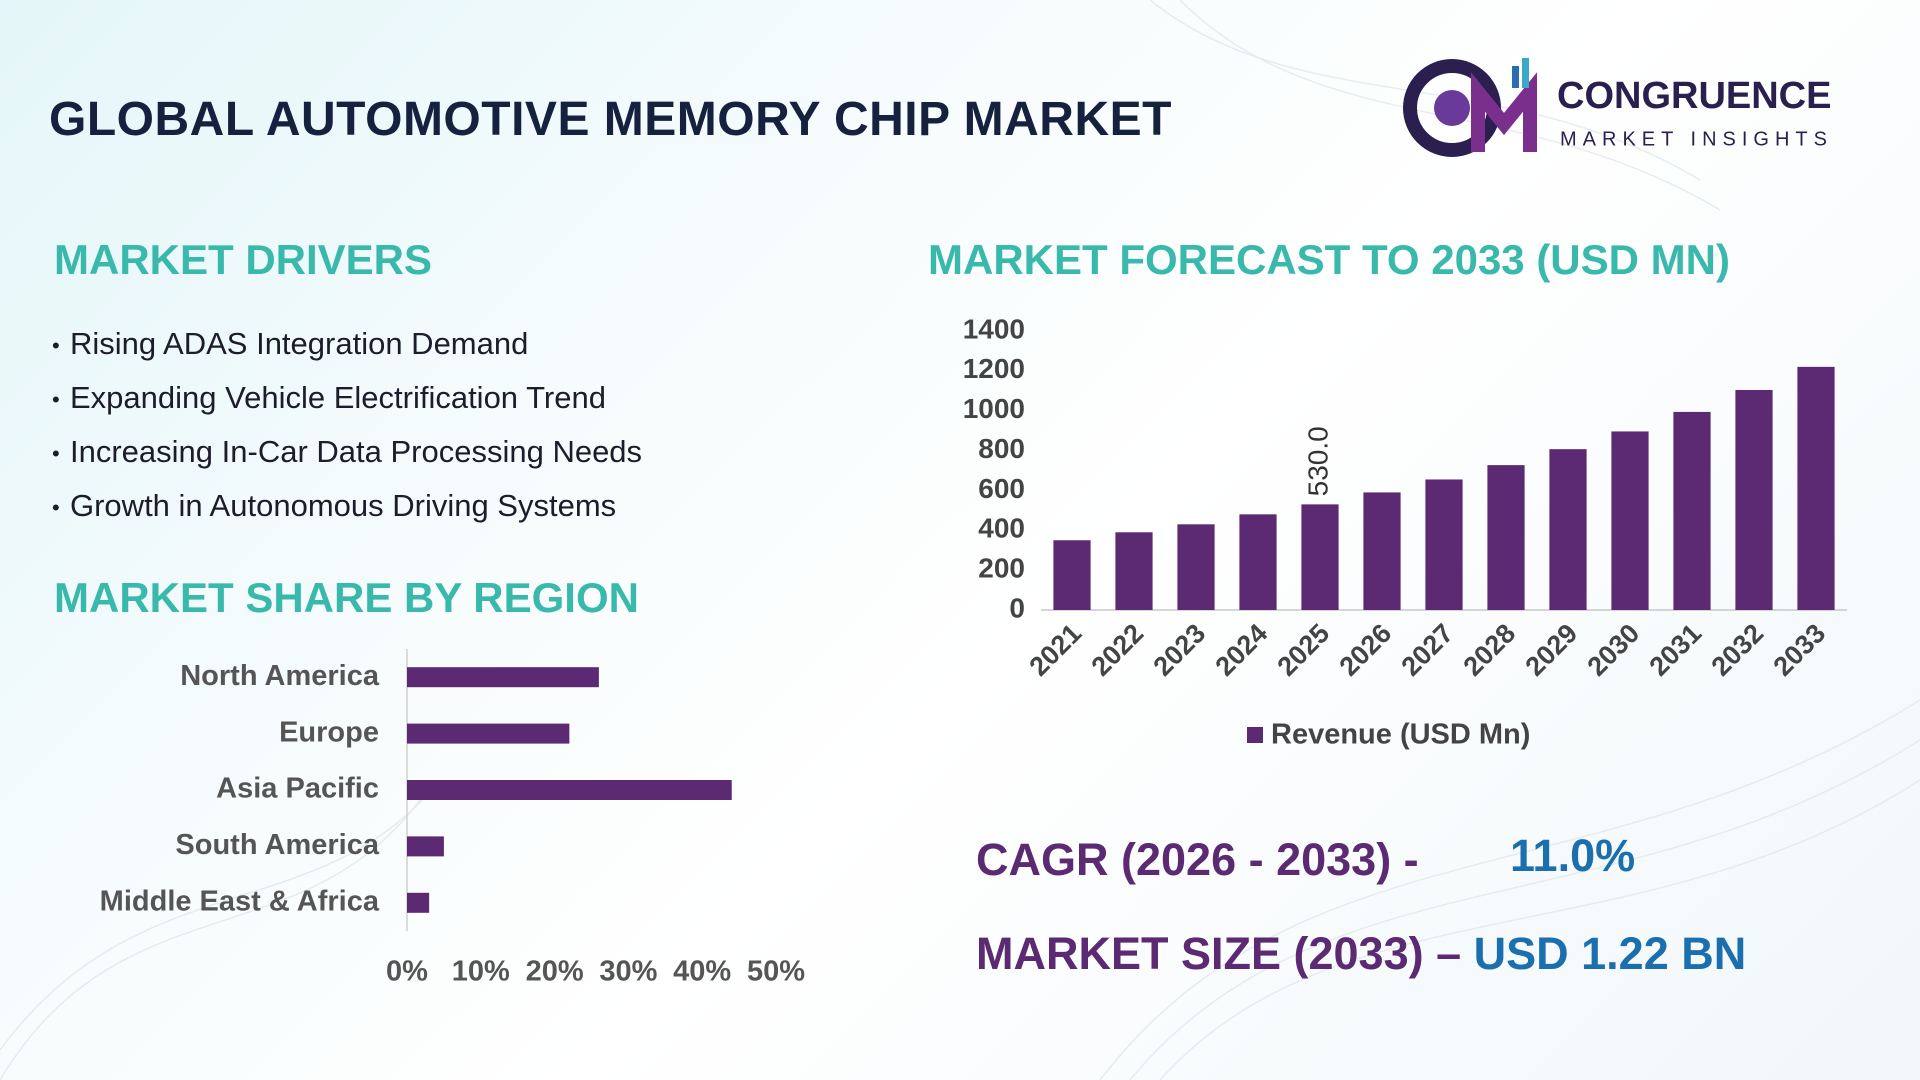 This screenshot has height=1080, width=1920. I want to click on y-tick-label: South America, so click(277, 845).